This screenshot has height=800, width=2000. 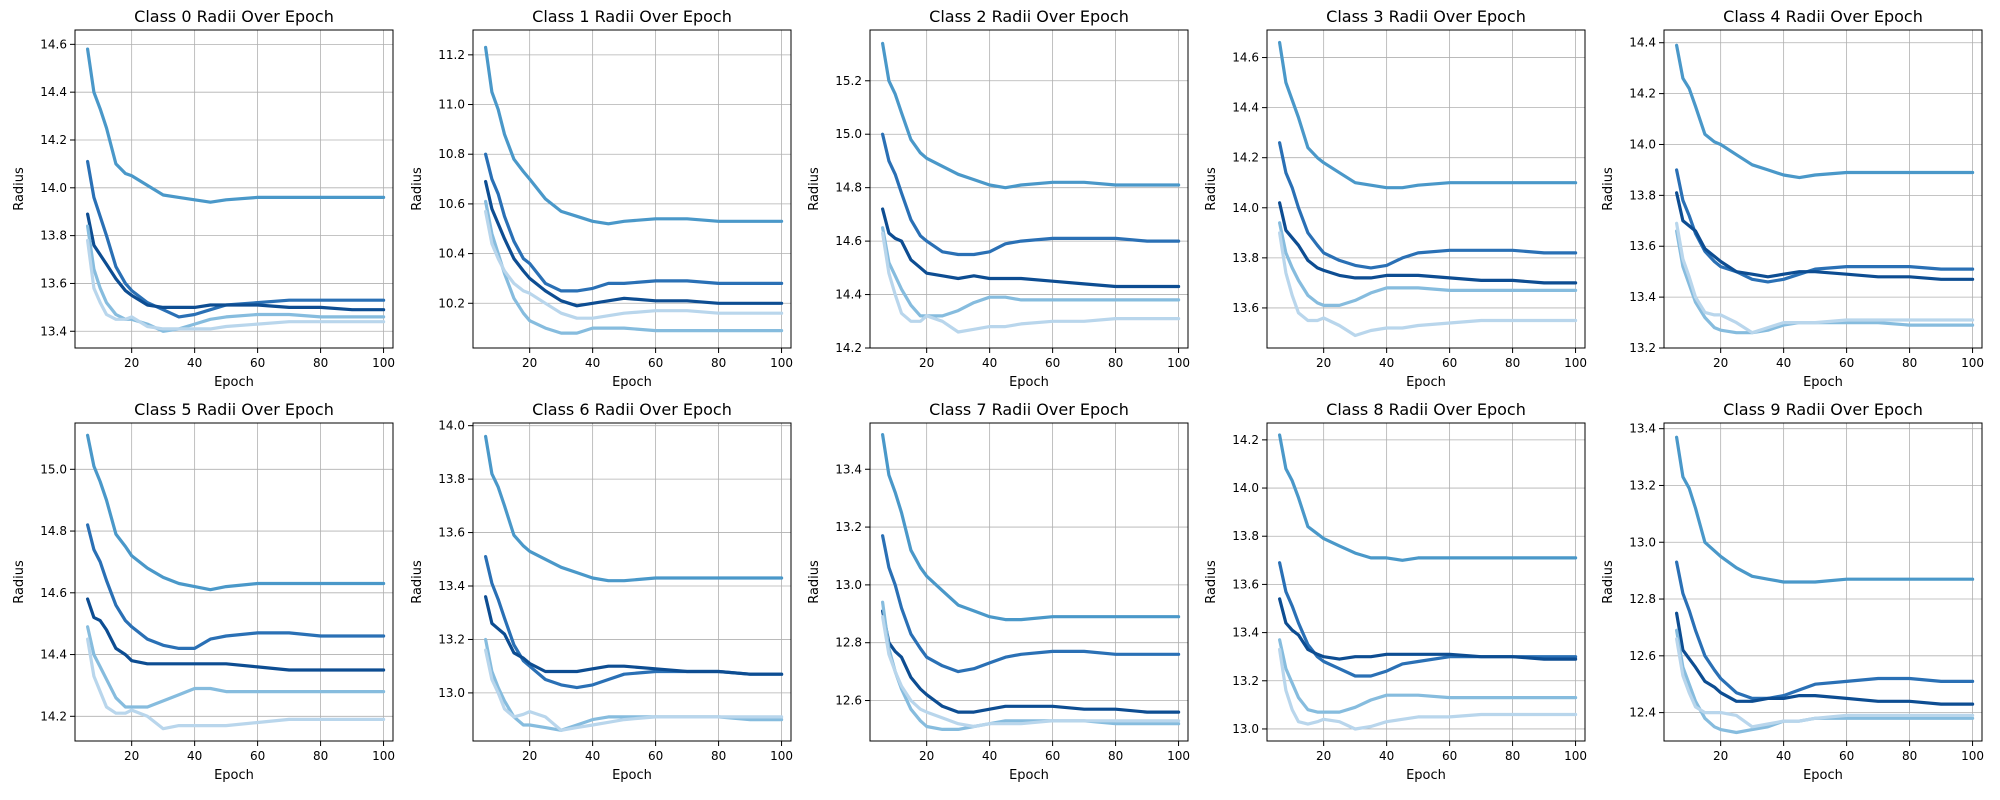 What do you see at coordinates (848, 134) in the screenshot?
I see `y-tick-label: 15.0` at bounding box center [848, 134].